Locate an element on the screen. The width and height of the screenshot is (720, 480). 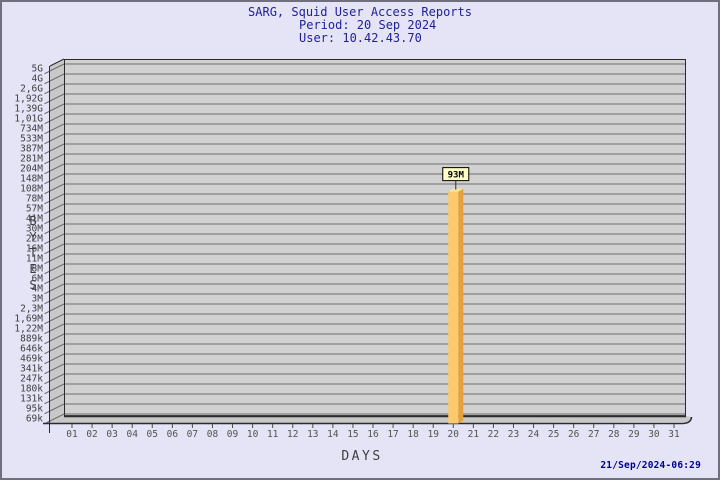
x-tick-label: 17 is located at coordinates (392, 434).